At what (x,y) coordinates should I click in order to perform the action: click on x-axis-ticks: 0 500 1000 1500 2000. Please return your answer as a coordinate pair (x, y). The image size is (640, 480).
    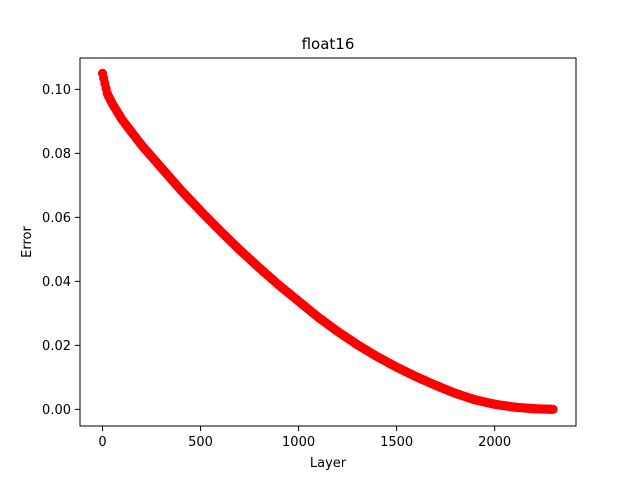
    Looking at the image, I should click on (304, 438).